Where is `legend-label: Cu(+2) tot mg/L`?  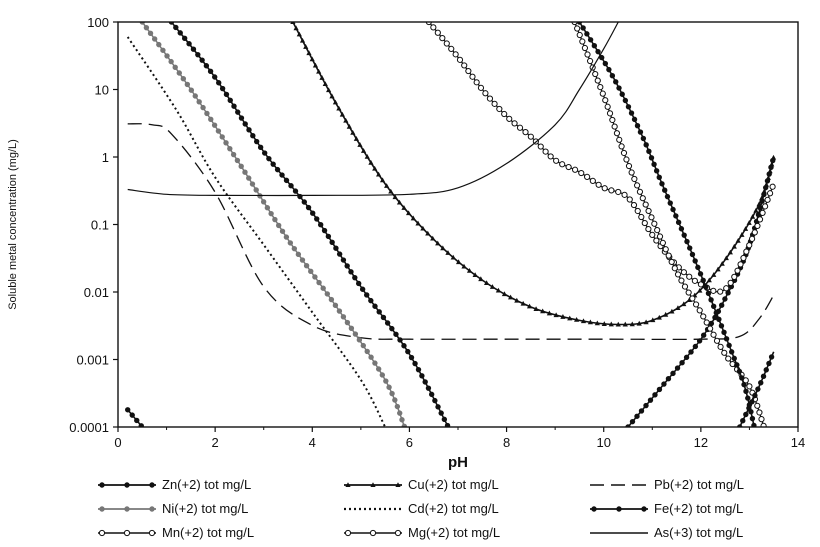
legend-label: Cu(+2) tot mg/L is located at coordinates (453, 484).